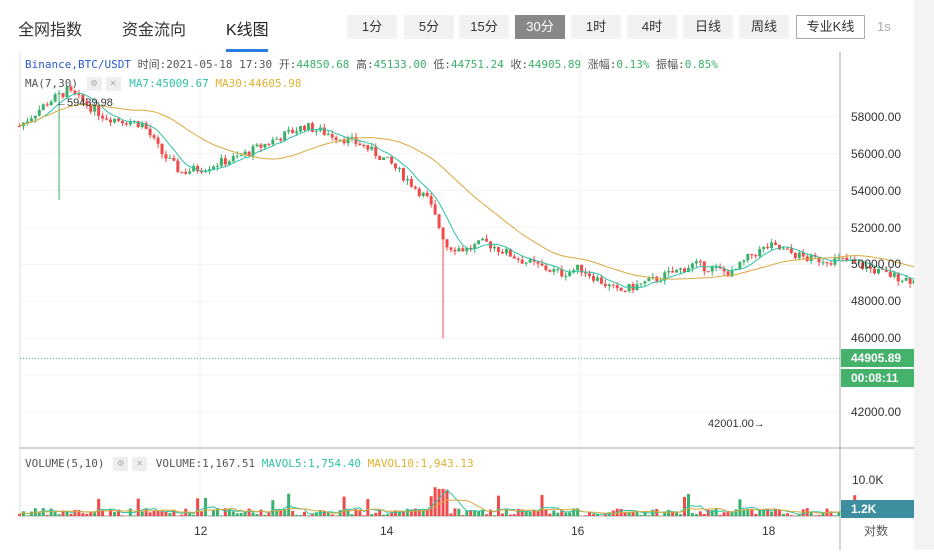 Image resolution: width=934 pixels, height=555 pixels. What do you see at coordinates (429, 27) in the screenshot?
I see `interval-5m: 5分` at bounding box center [429, 27].